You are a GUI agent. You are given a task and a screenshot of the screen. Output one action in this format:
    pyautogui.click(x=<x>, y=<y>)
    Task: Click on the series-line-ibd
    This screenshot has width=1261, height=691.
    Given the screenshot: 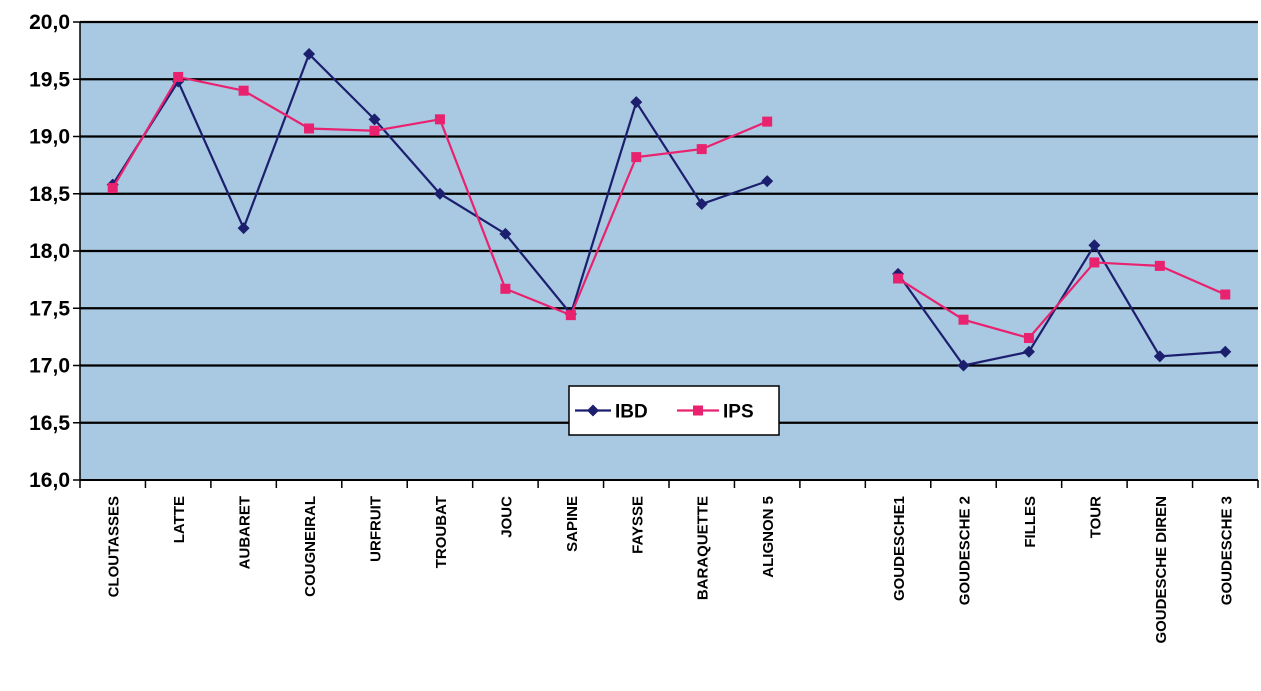 What is the action you would take?
    pyautogui.click(x=1061, y=305)
    